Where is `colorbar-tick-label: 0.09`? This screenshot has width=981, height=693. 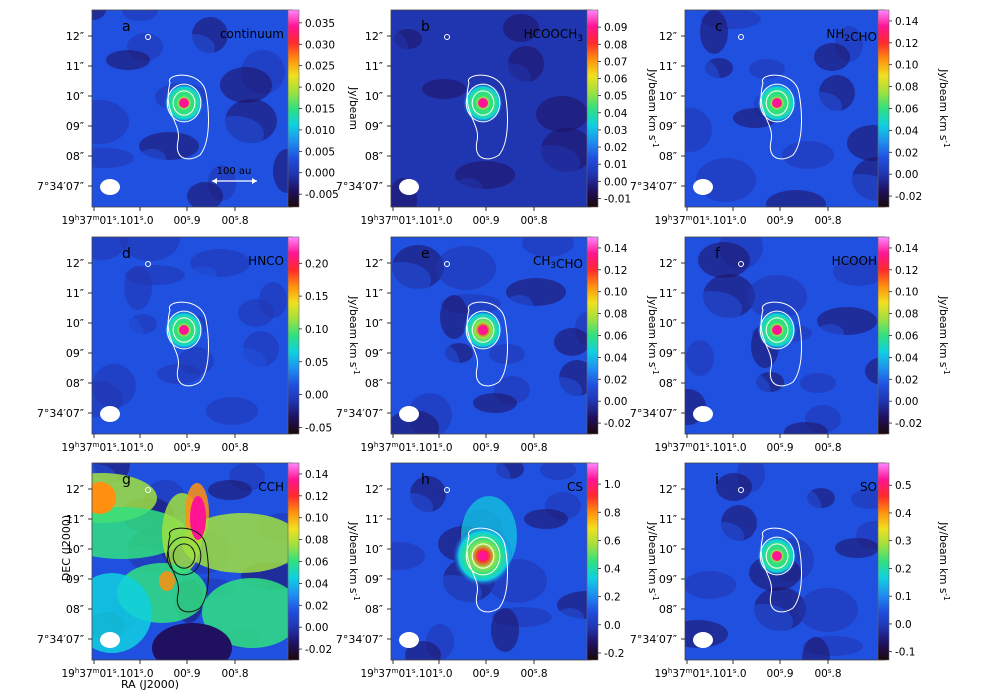 colorbar-tick-label: 0.09 is located at coordinates (615, 28).